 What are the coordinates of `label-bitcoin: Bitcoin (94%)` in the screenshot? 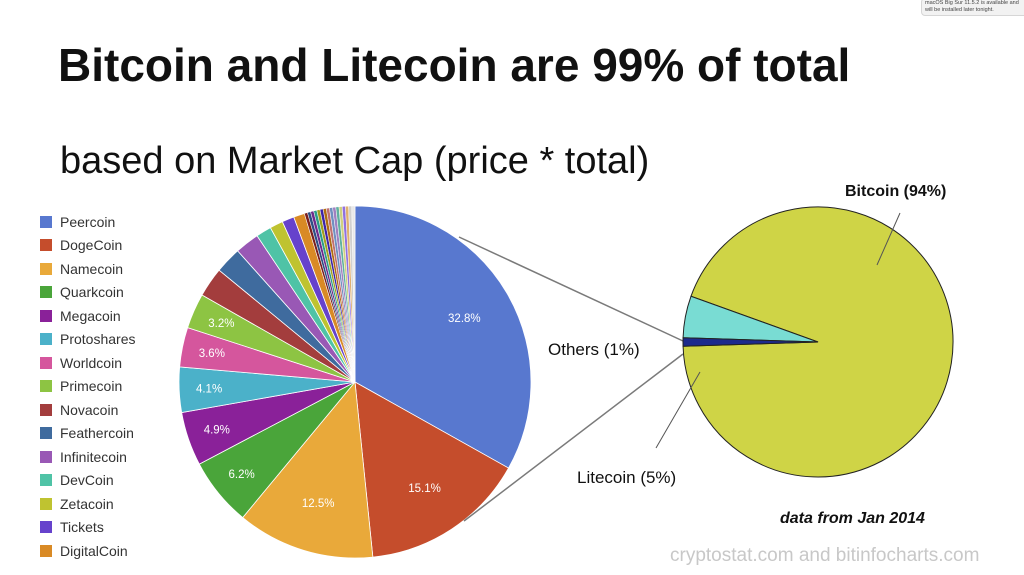 It's located at (895, 191).